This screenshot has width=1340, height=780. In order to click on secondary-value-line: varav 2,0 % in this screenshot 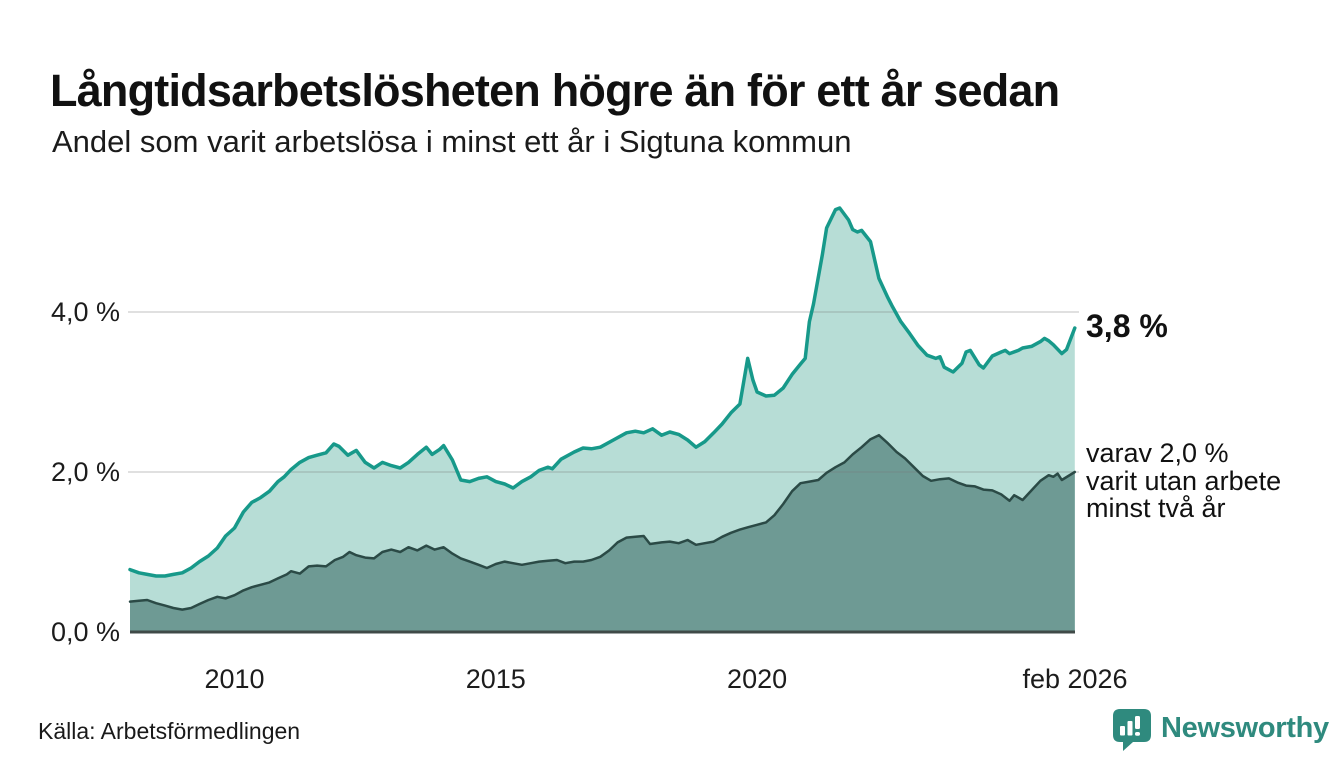, I will do `click(1157, 453)`.